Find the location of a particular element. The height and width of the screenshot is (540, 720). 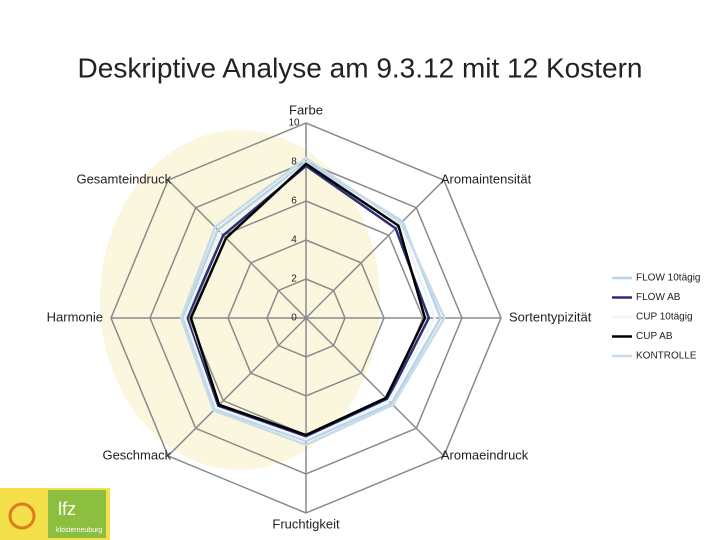

legend-label: CUP 10tägig is located at coordinates (664, 317).